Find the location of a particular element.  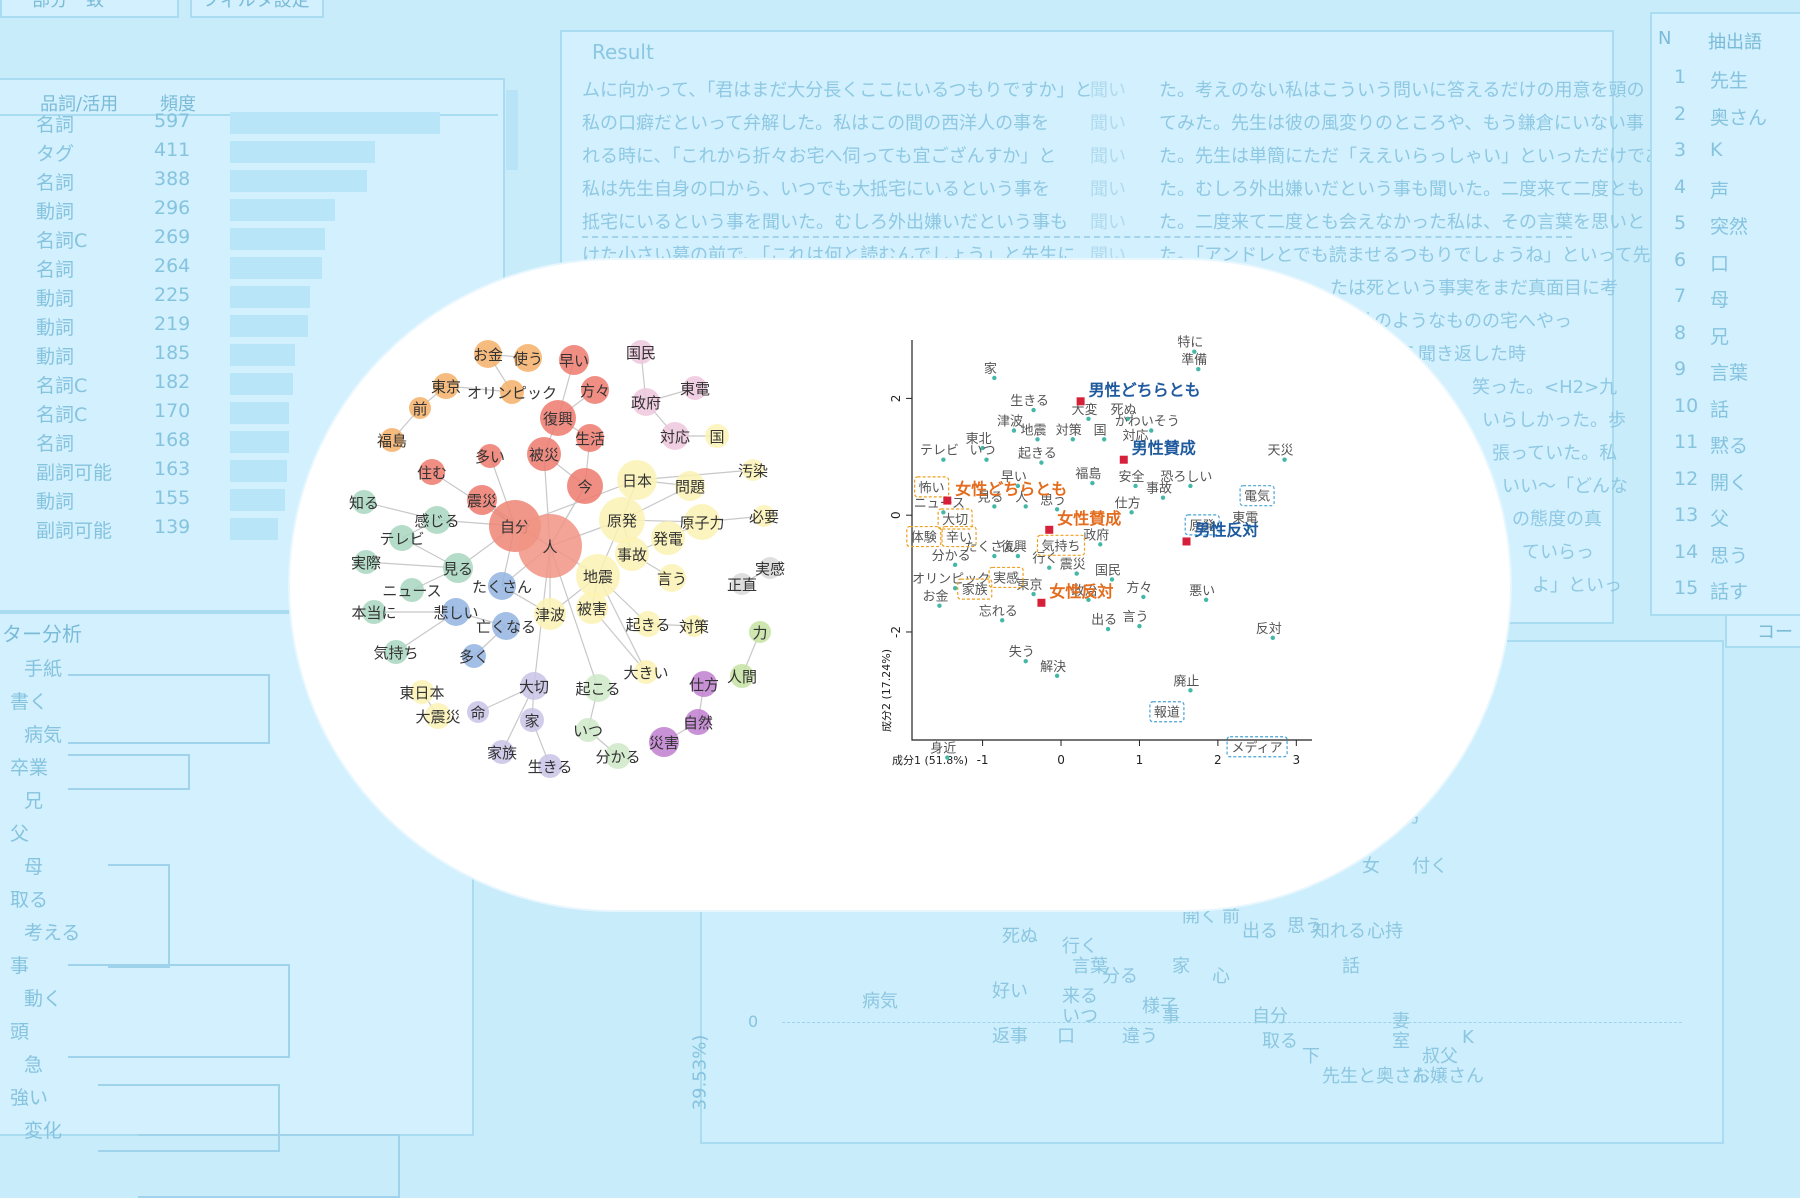

biplot-word-label: 身近 is located at coordinates (943, 749).